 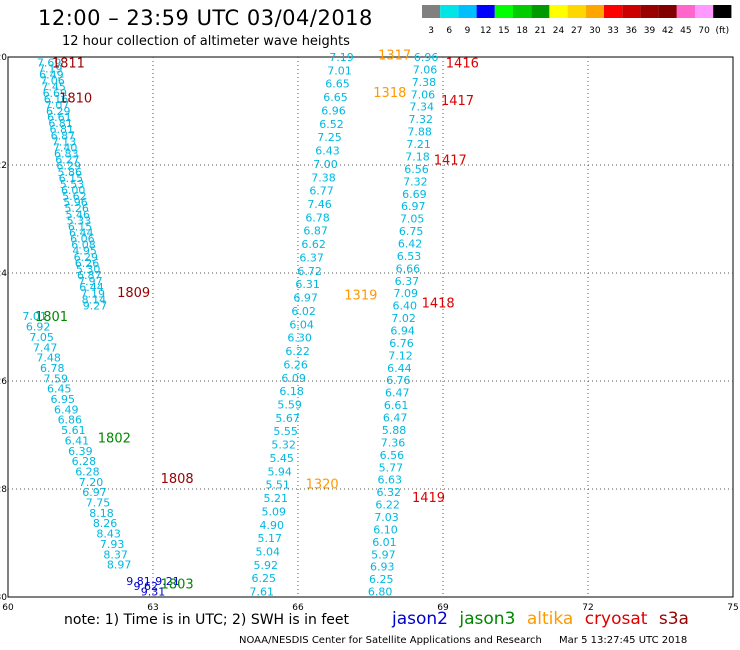 What do you see at coordinates (673, 619) in the screenshot?
I see `legend-s3a: s3a` at bounding box center [673, 619].